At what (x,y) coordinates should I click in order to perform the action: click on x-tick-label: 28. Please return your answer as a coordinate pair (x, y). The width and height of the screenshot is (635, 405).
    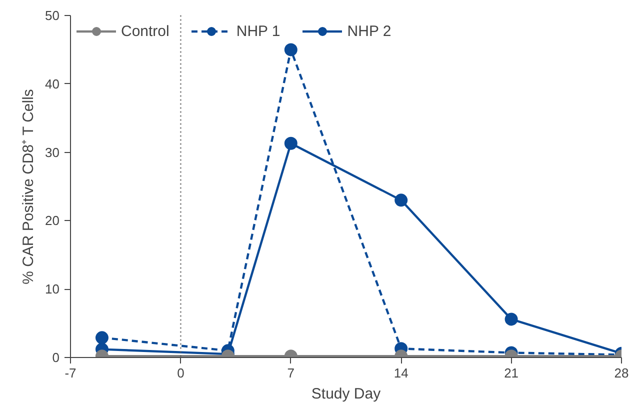
    Looking at the image, I should click on (621, 373).